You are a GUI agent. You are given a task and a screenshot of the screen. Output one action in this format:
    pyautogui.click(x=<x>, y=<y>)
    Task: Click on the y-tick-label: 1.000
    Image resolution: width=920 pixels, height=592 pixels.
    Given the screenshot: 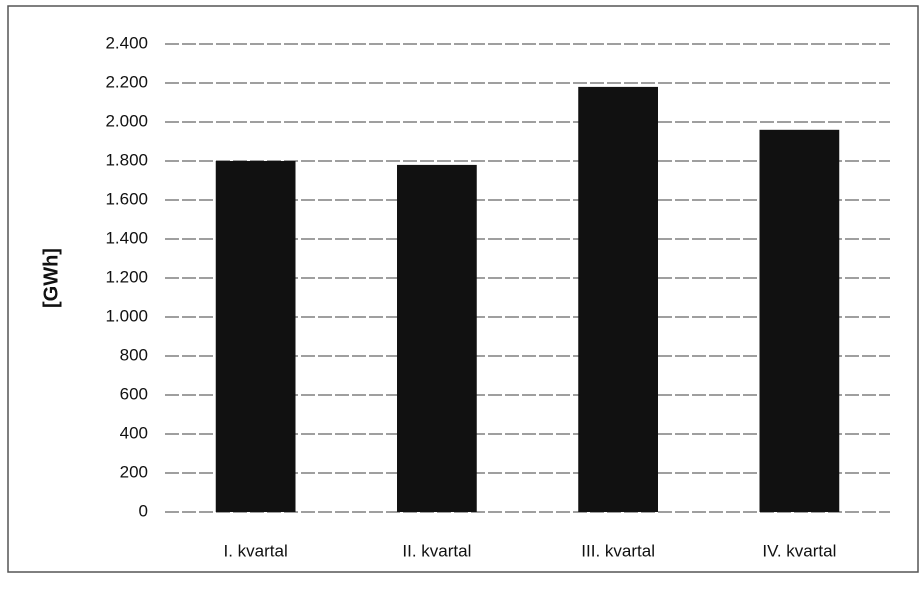 What is the action you would take?
    pyautogui.click(x=126, y=315)
    